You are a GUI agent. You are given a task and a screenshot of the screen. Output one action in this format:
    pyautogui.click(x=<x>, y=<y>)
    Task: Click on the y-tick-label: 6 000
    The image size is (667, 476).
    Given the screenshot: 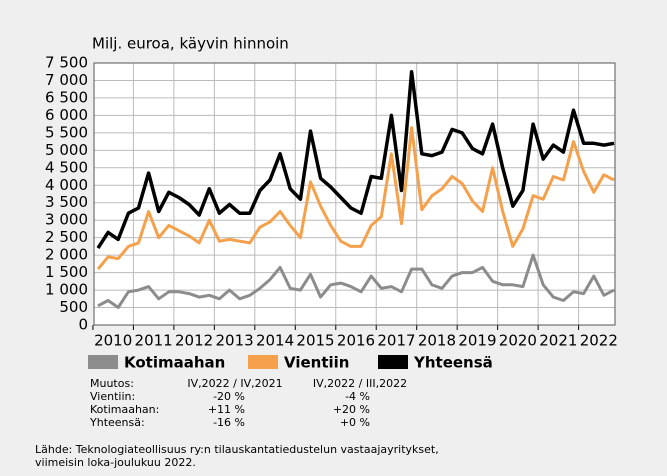 What is the action you would take?
    pyautogui.click(x=66, y=115)
    